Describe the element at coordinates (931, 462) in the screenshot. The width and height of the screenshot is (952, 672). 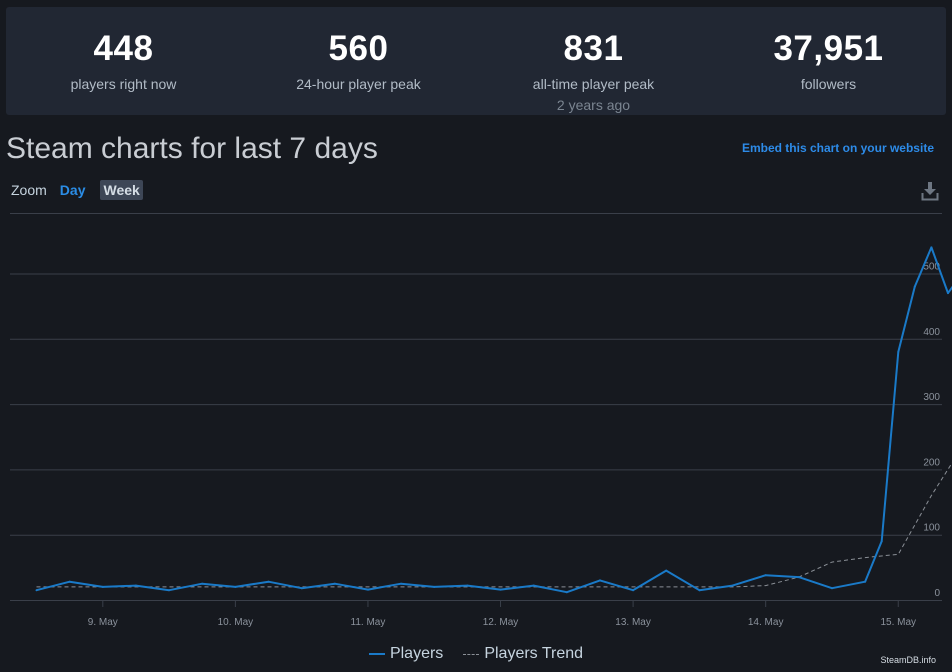
I see `y-tick-label: 200` at that location.